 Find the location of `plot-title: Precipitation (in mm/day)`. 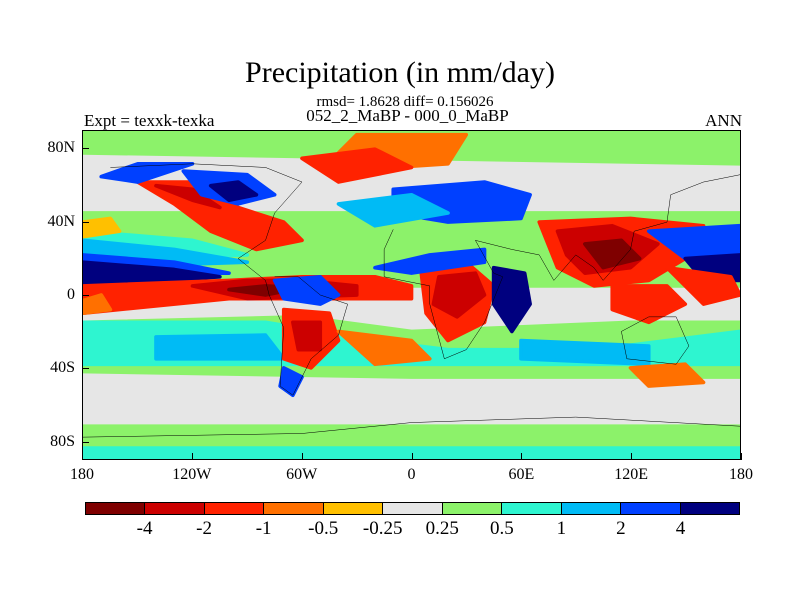

plot-title: Precipitation (in mm/day) is located at coordinates (400, 72).